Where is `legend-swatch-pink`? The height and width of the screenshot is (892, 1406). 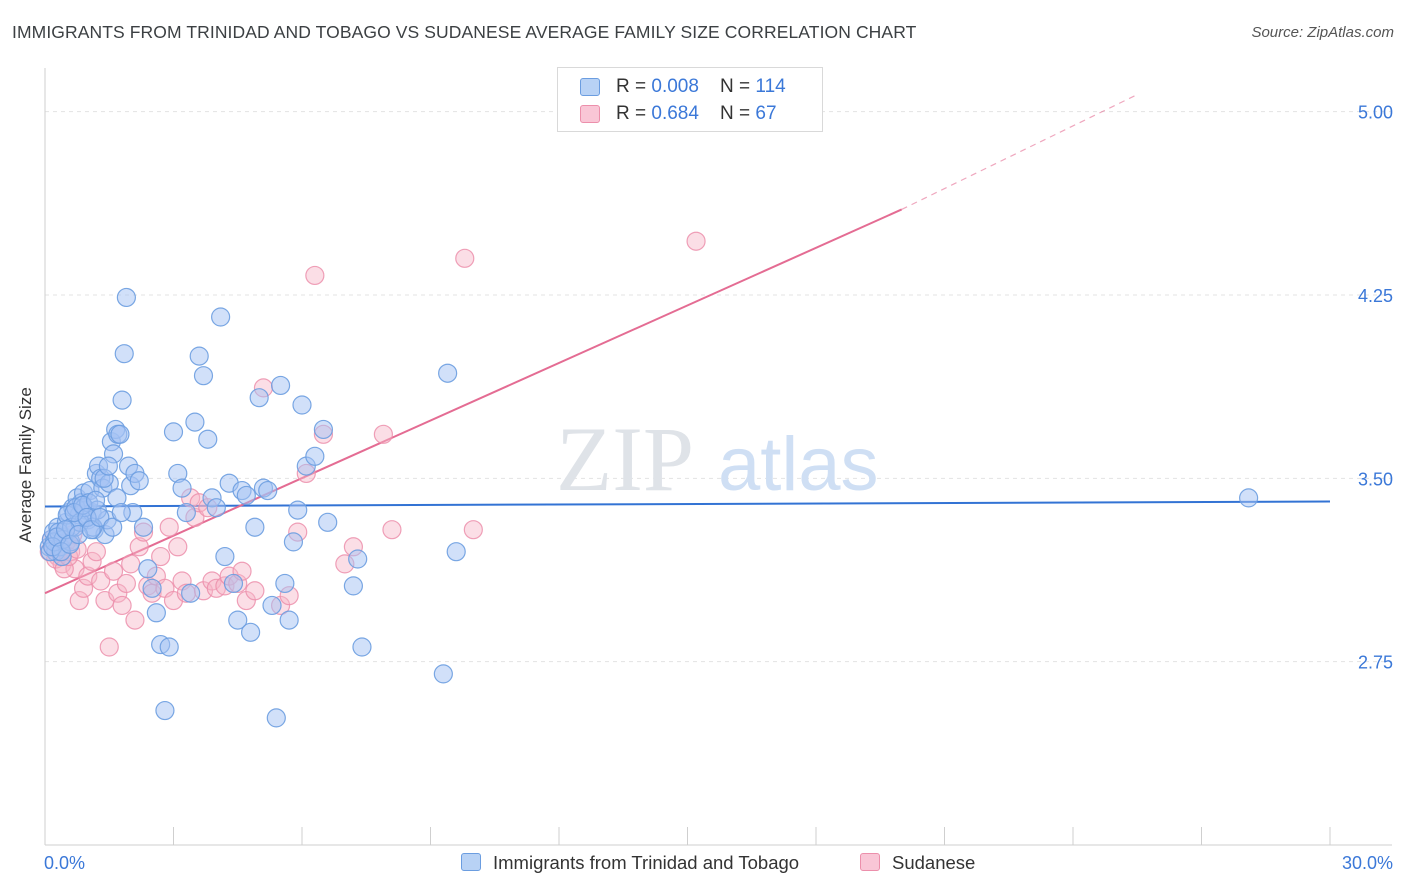
legend-swatch-pink is located at coordinates (590, 114).